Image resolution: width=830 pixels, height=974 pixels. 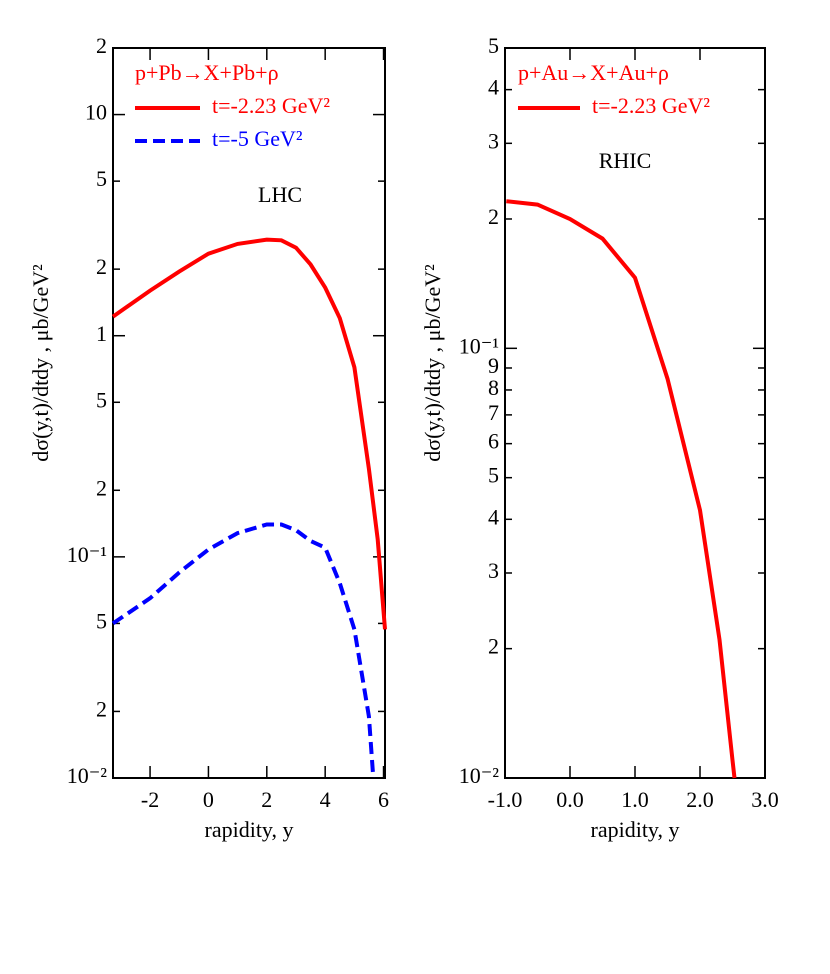 What do you see at coordinates (570, 799) in the screenshot?
I see `x-tick-label: 0.0` at bounding box center [570, 799].